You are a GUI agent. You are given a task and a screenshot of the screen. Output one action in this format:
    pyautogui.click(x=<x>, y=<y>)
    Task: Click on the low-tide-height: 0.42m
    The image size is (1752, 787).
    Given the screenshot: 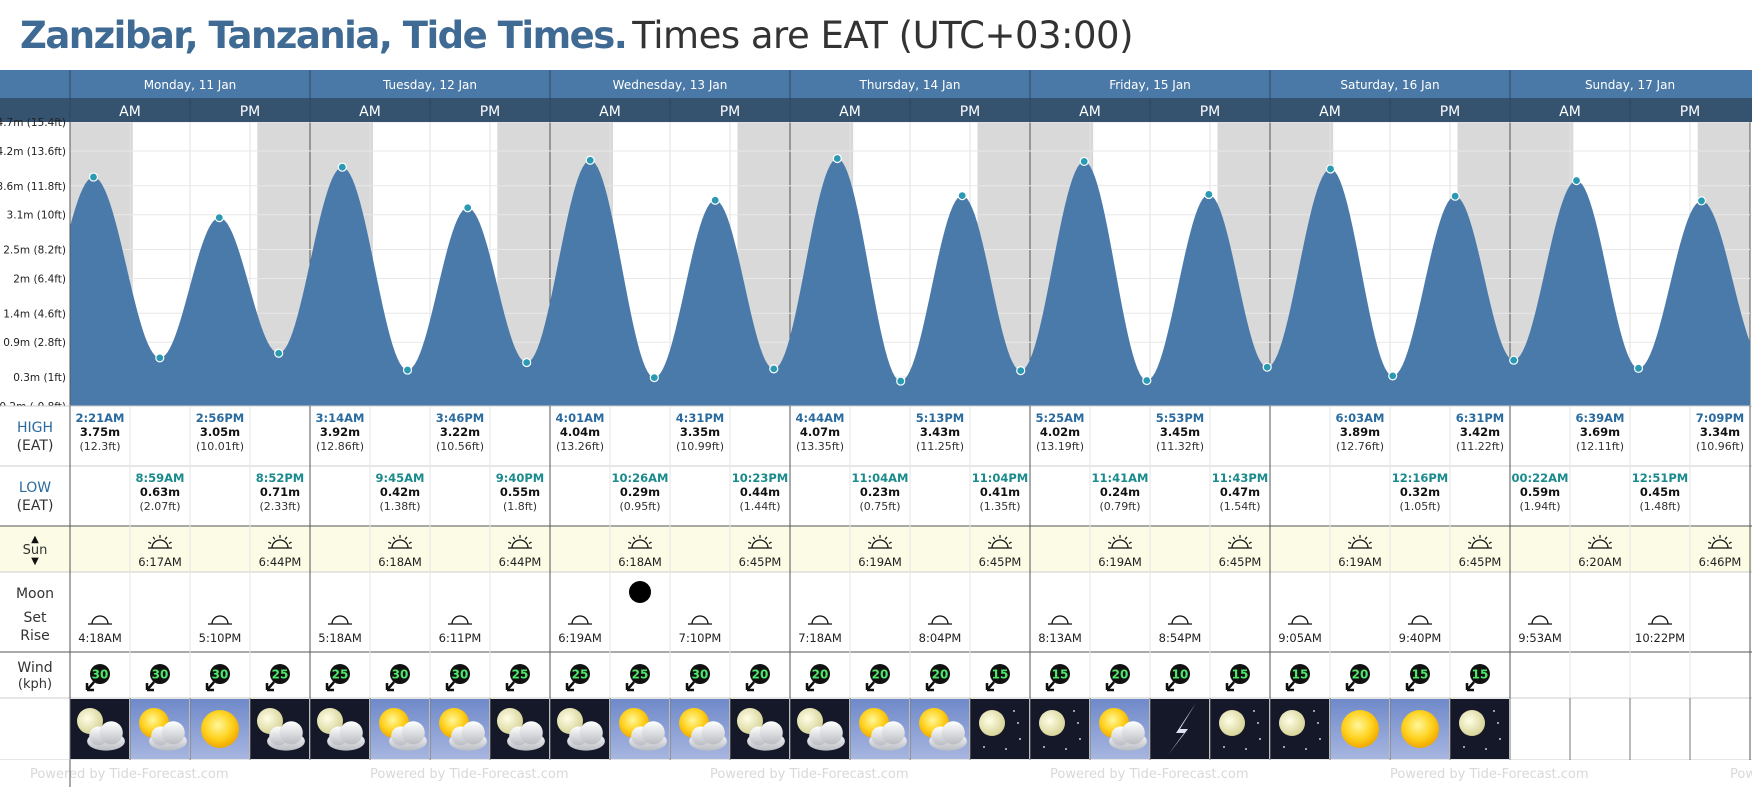 What is the action you would take?
    pyautogui.click(x=400, y=492)
    